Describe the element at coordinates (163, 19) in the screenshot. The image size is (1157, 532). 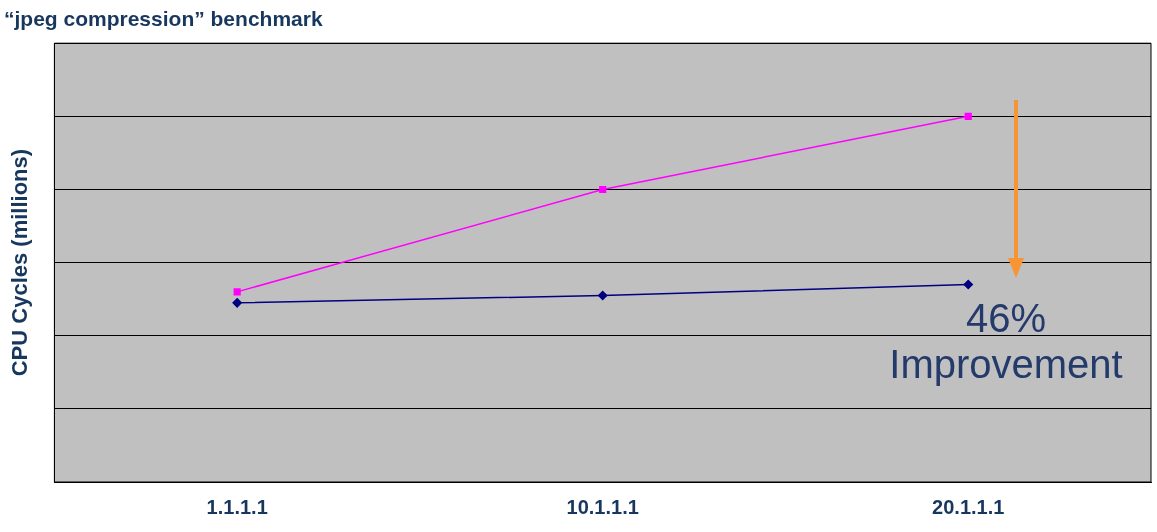
I see `chart-title: “jpeg compression” benchmark` at that location.